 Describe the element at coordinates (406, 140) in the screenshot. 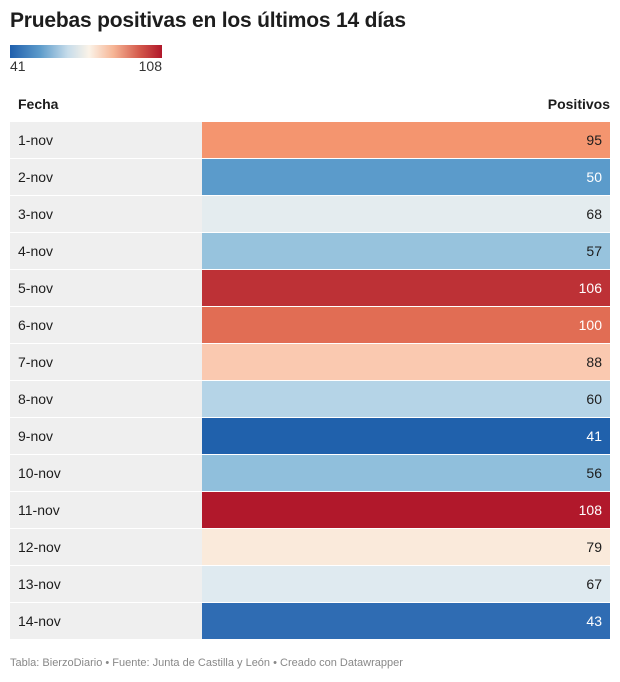

I see `cell-positivos: 95` at that location.